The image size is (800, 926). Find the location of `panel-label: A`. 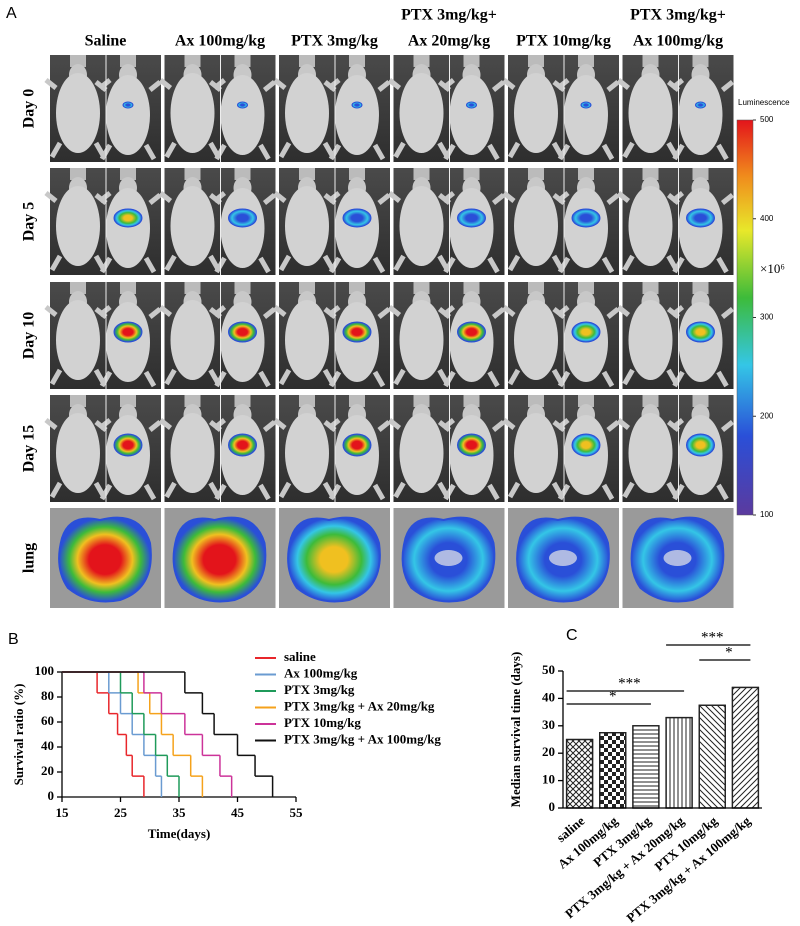

panel-label: A is located at coordinates (11, 13).